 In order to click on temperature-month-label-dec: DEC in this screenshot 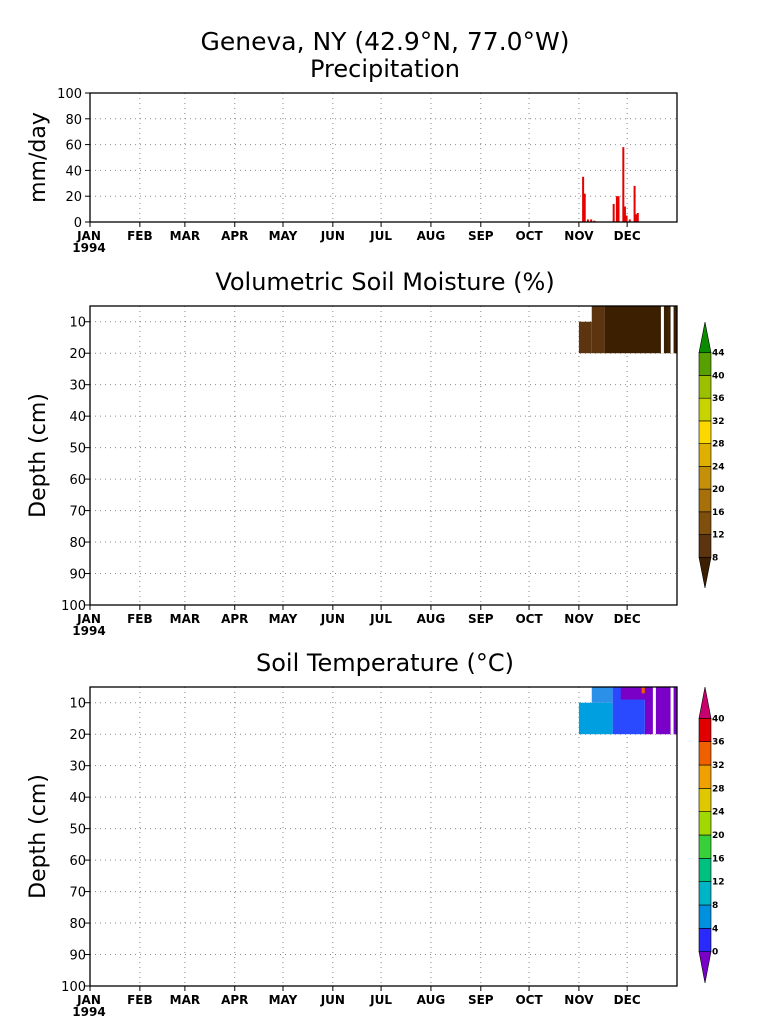, I will do `click(627, 1000)`.